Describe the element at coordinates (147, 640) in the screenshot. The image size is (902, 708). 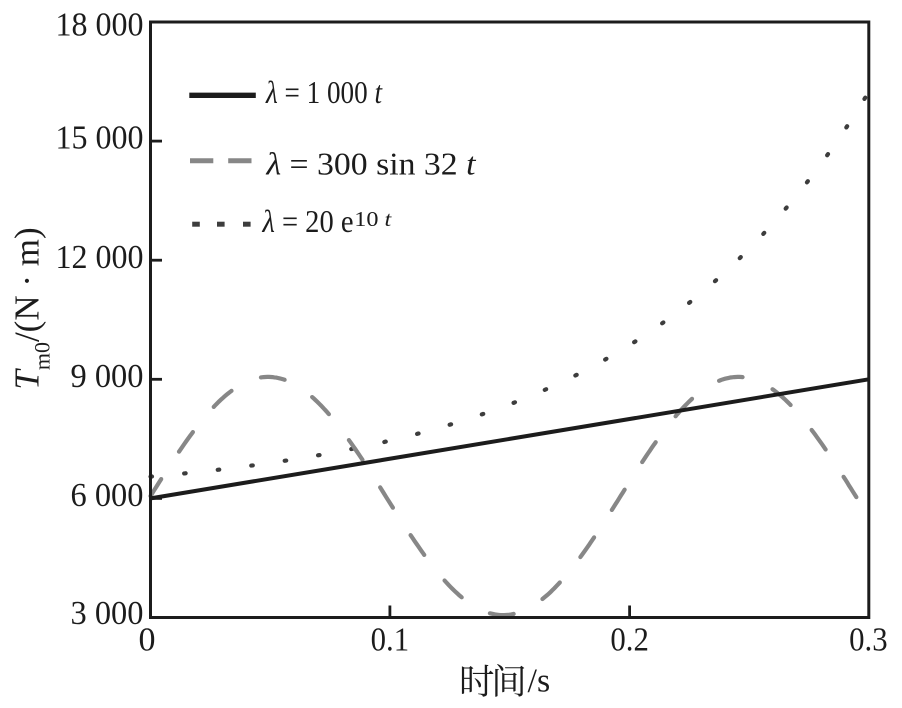
I see `svg-text: 0` at that location.